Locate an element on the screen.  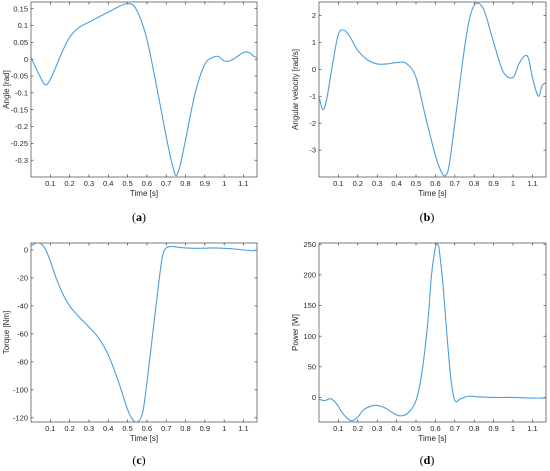
y-tick-label: 2 is located at coordinates (314, 15).